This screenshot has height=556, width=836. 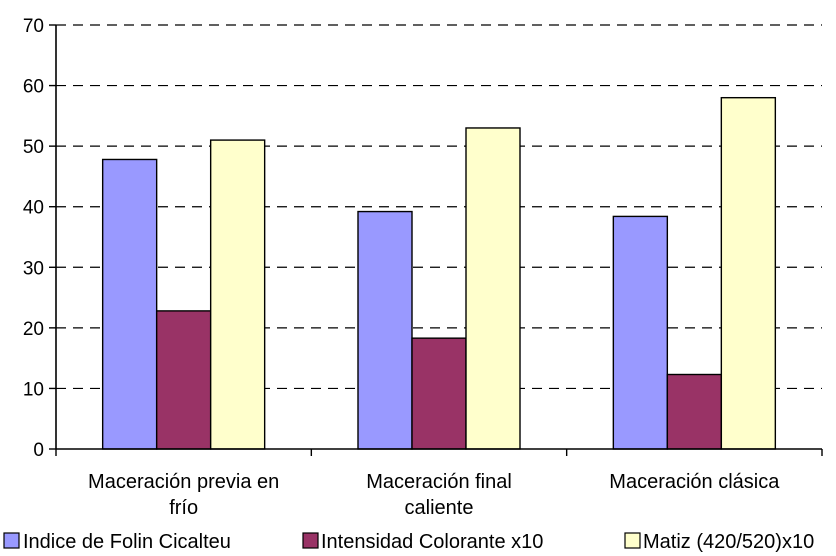 I want to click on y-tick-label: 10, so click(x=33, y=389).